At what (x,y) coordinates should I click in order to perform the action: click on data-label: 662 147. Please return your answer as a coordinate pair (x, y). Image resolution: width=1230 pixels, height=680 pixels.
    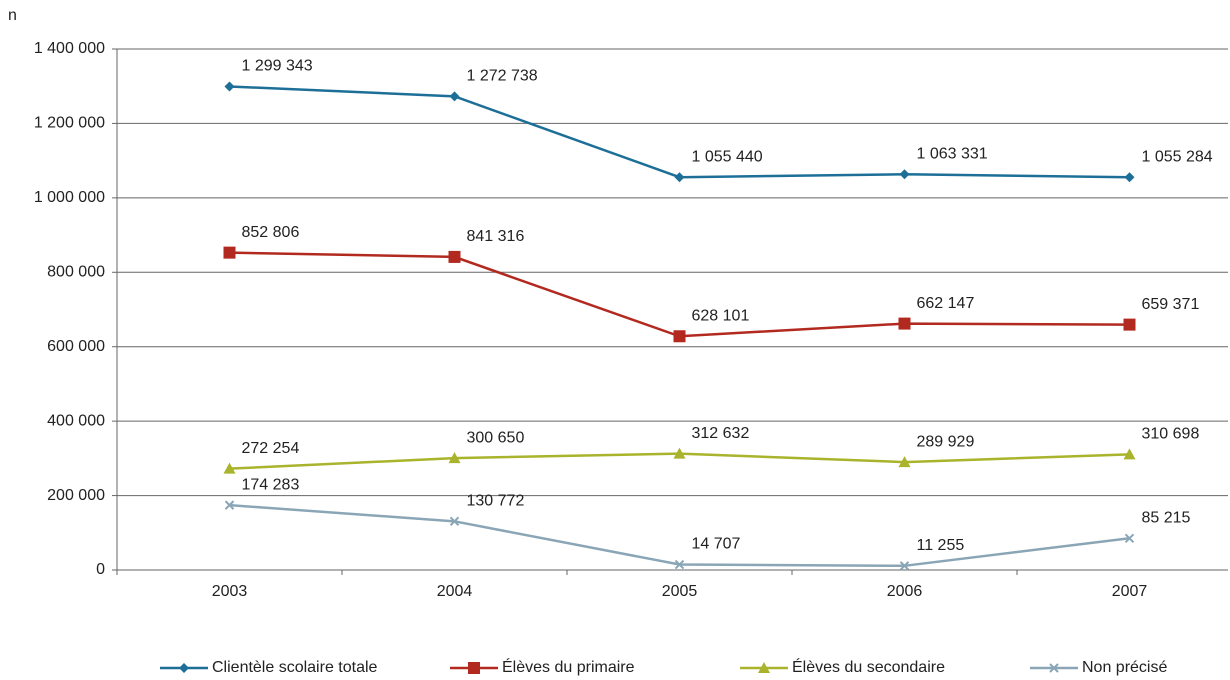
    Looking at the image, I should click on (946, 303).